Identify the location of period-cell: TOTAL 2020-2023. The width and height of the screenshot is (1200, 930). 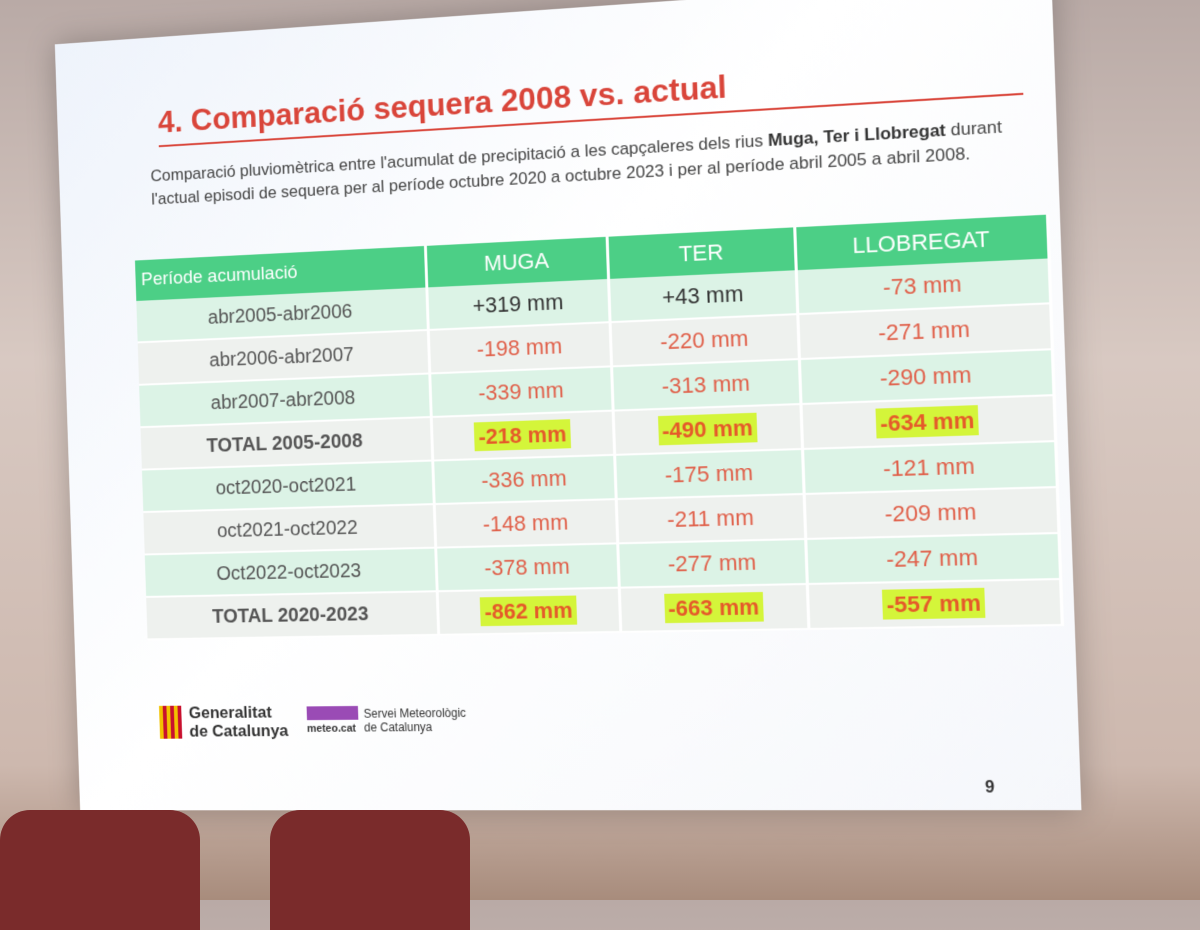
(292, 615).